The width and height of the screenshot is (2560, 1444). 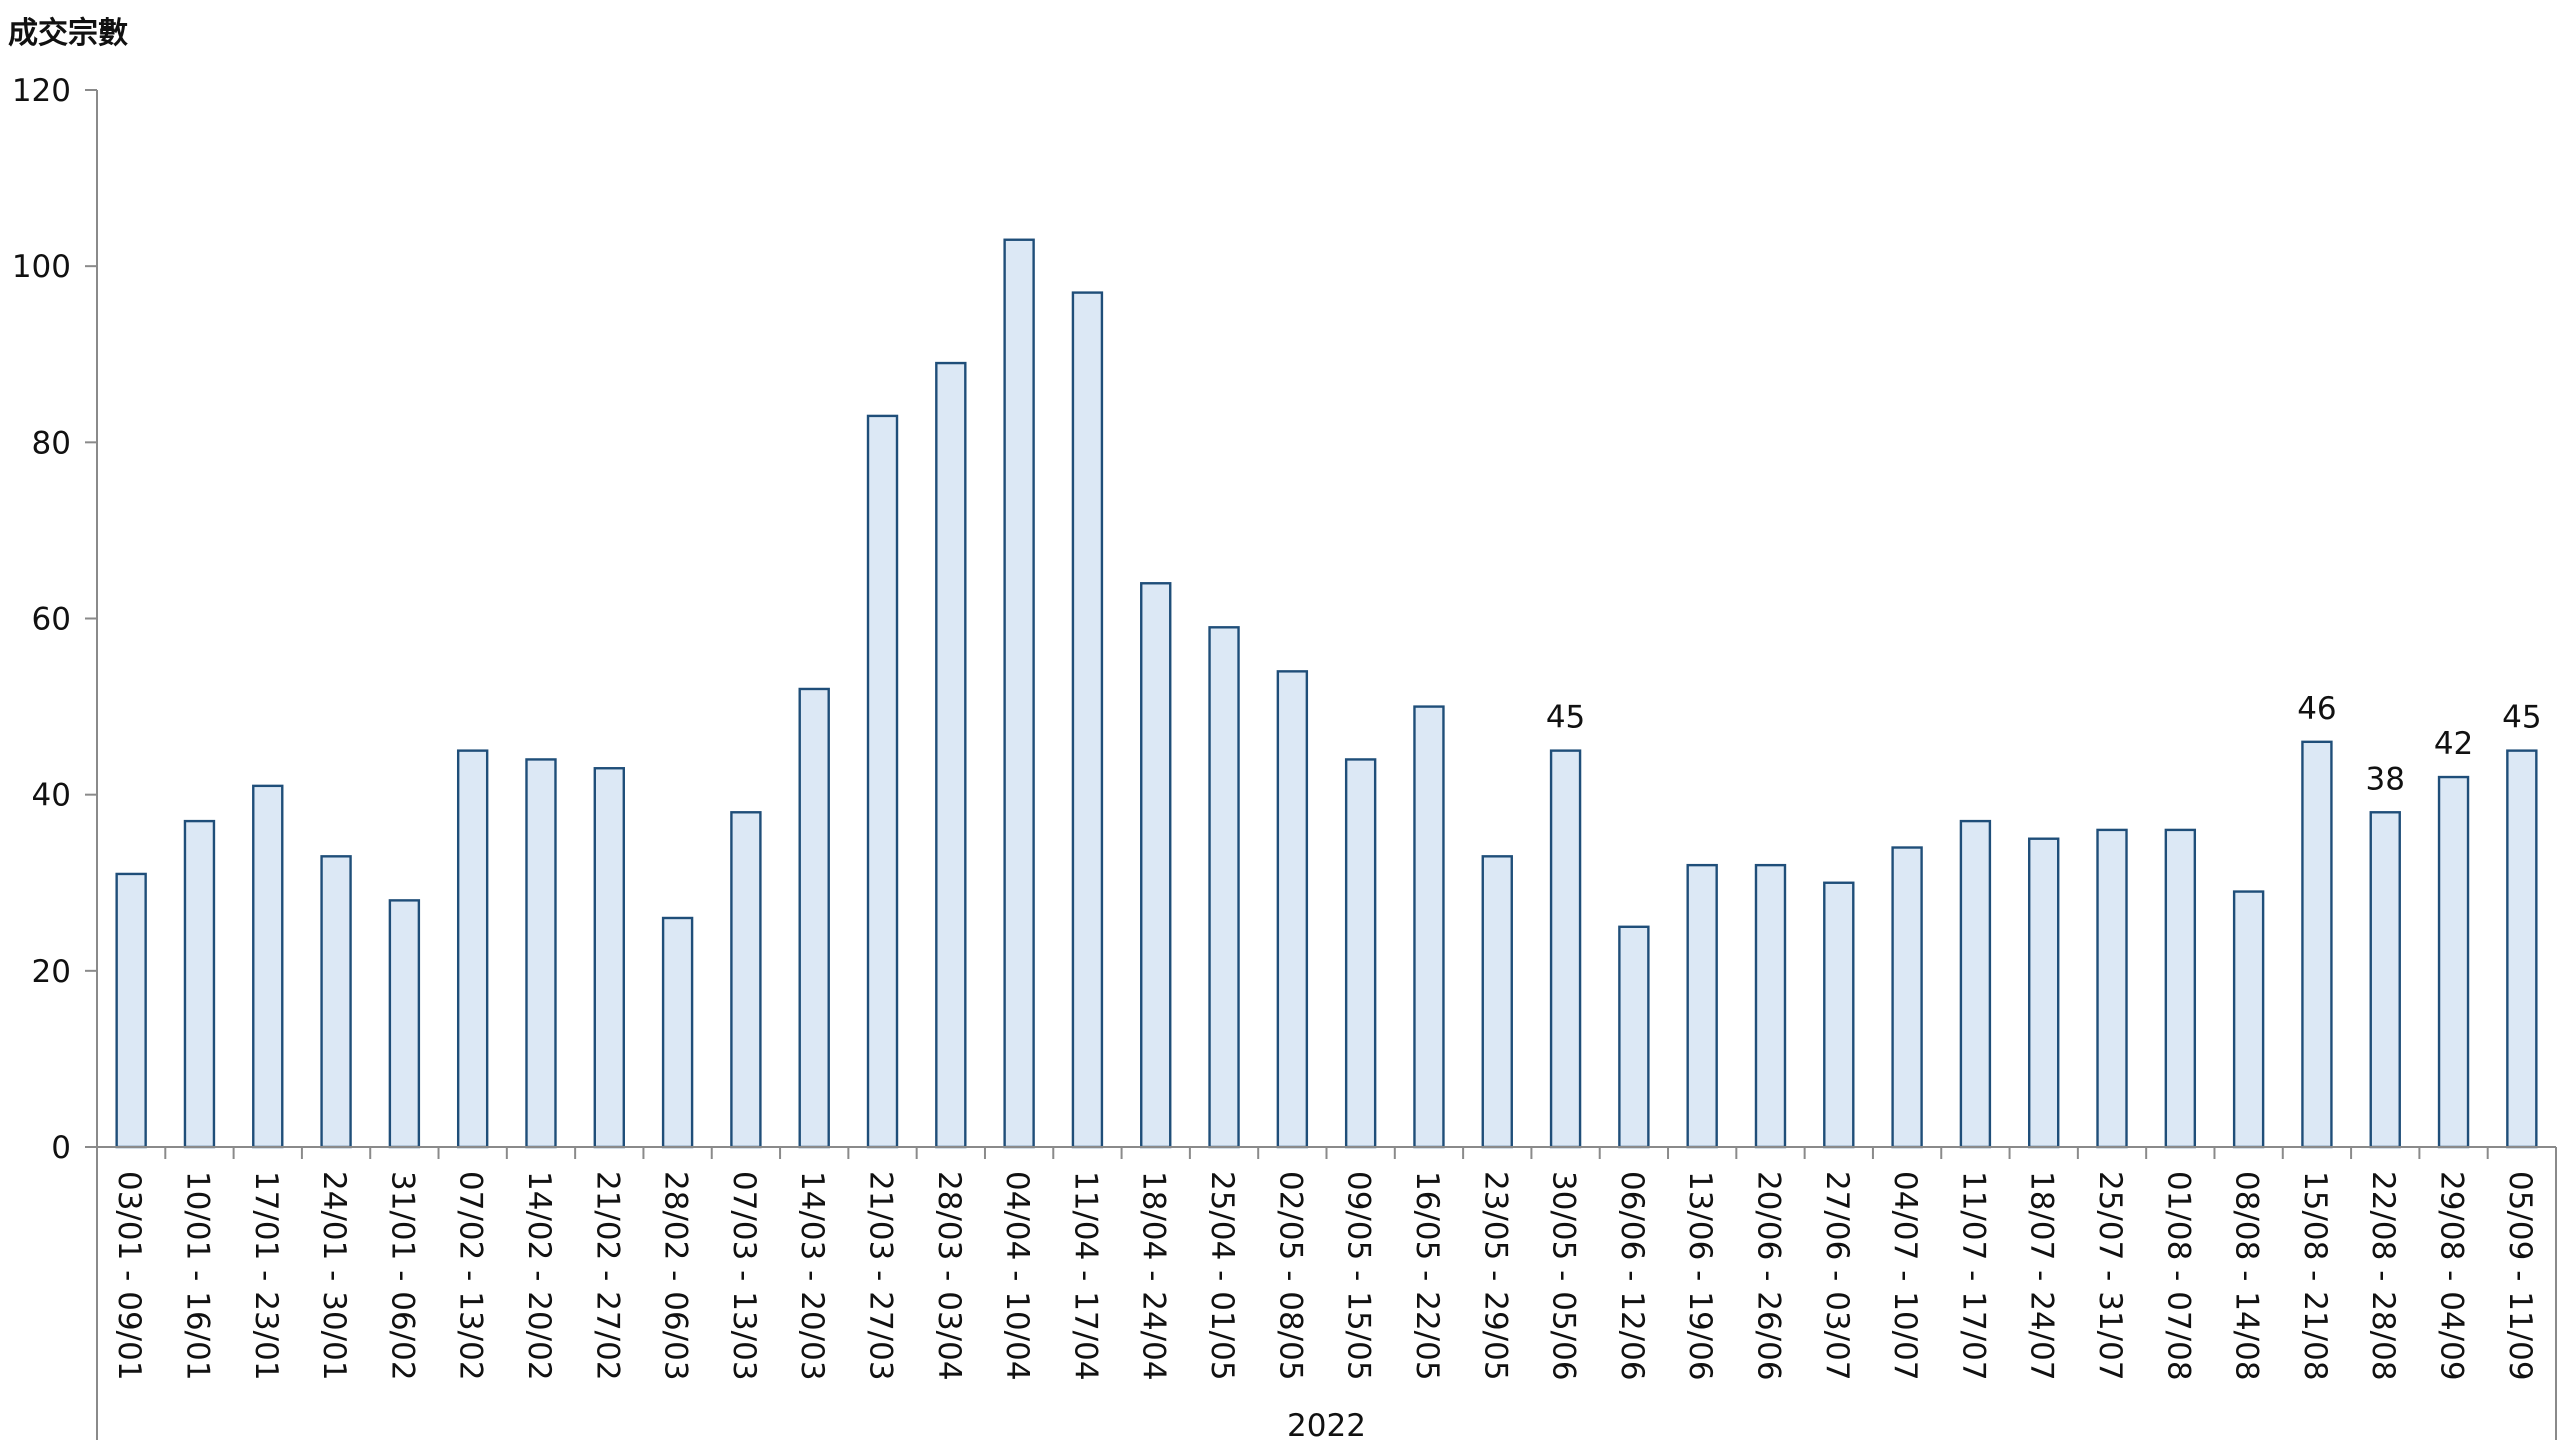 I want to click on data-label: 38, so click(x=2385, y=779).